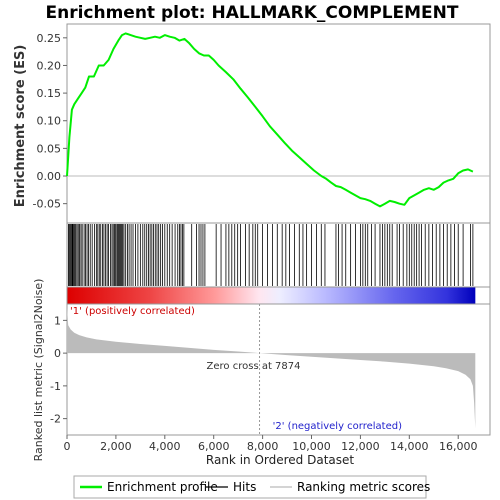 This screenshot has height=500, width=500. I want to click on rank-y-ticks: -2 -1 0 1, so click(58, 370).